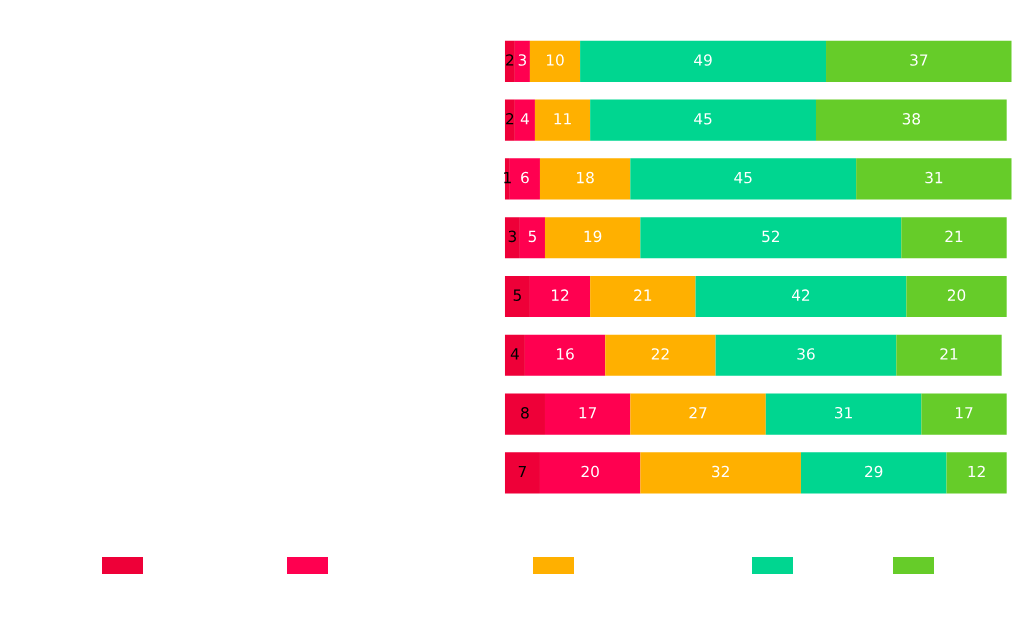  I want to click on data-label: 19, so click(593, 236).